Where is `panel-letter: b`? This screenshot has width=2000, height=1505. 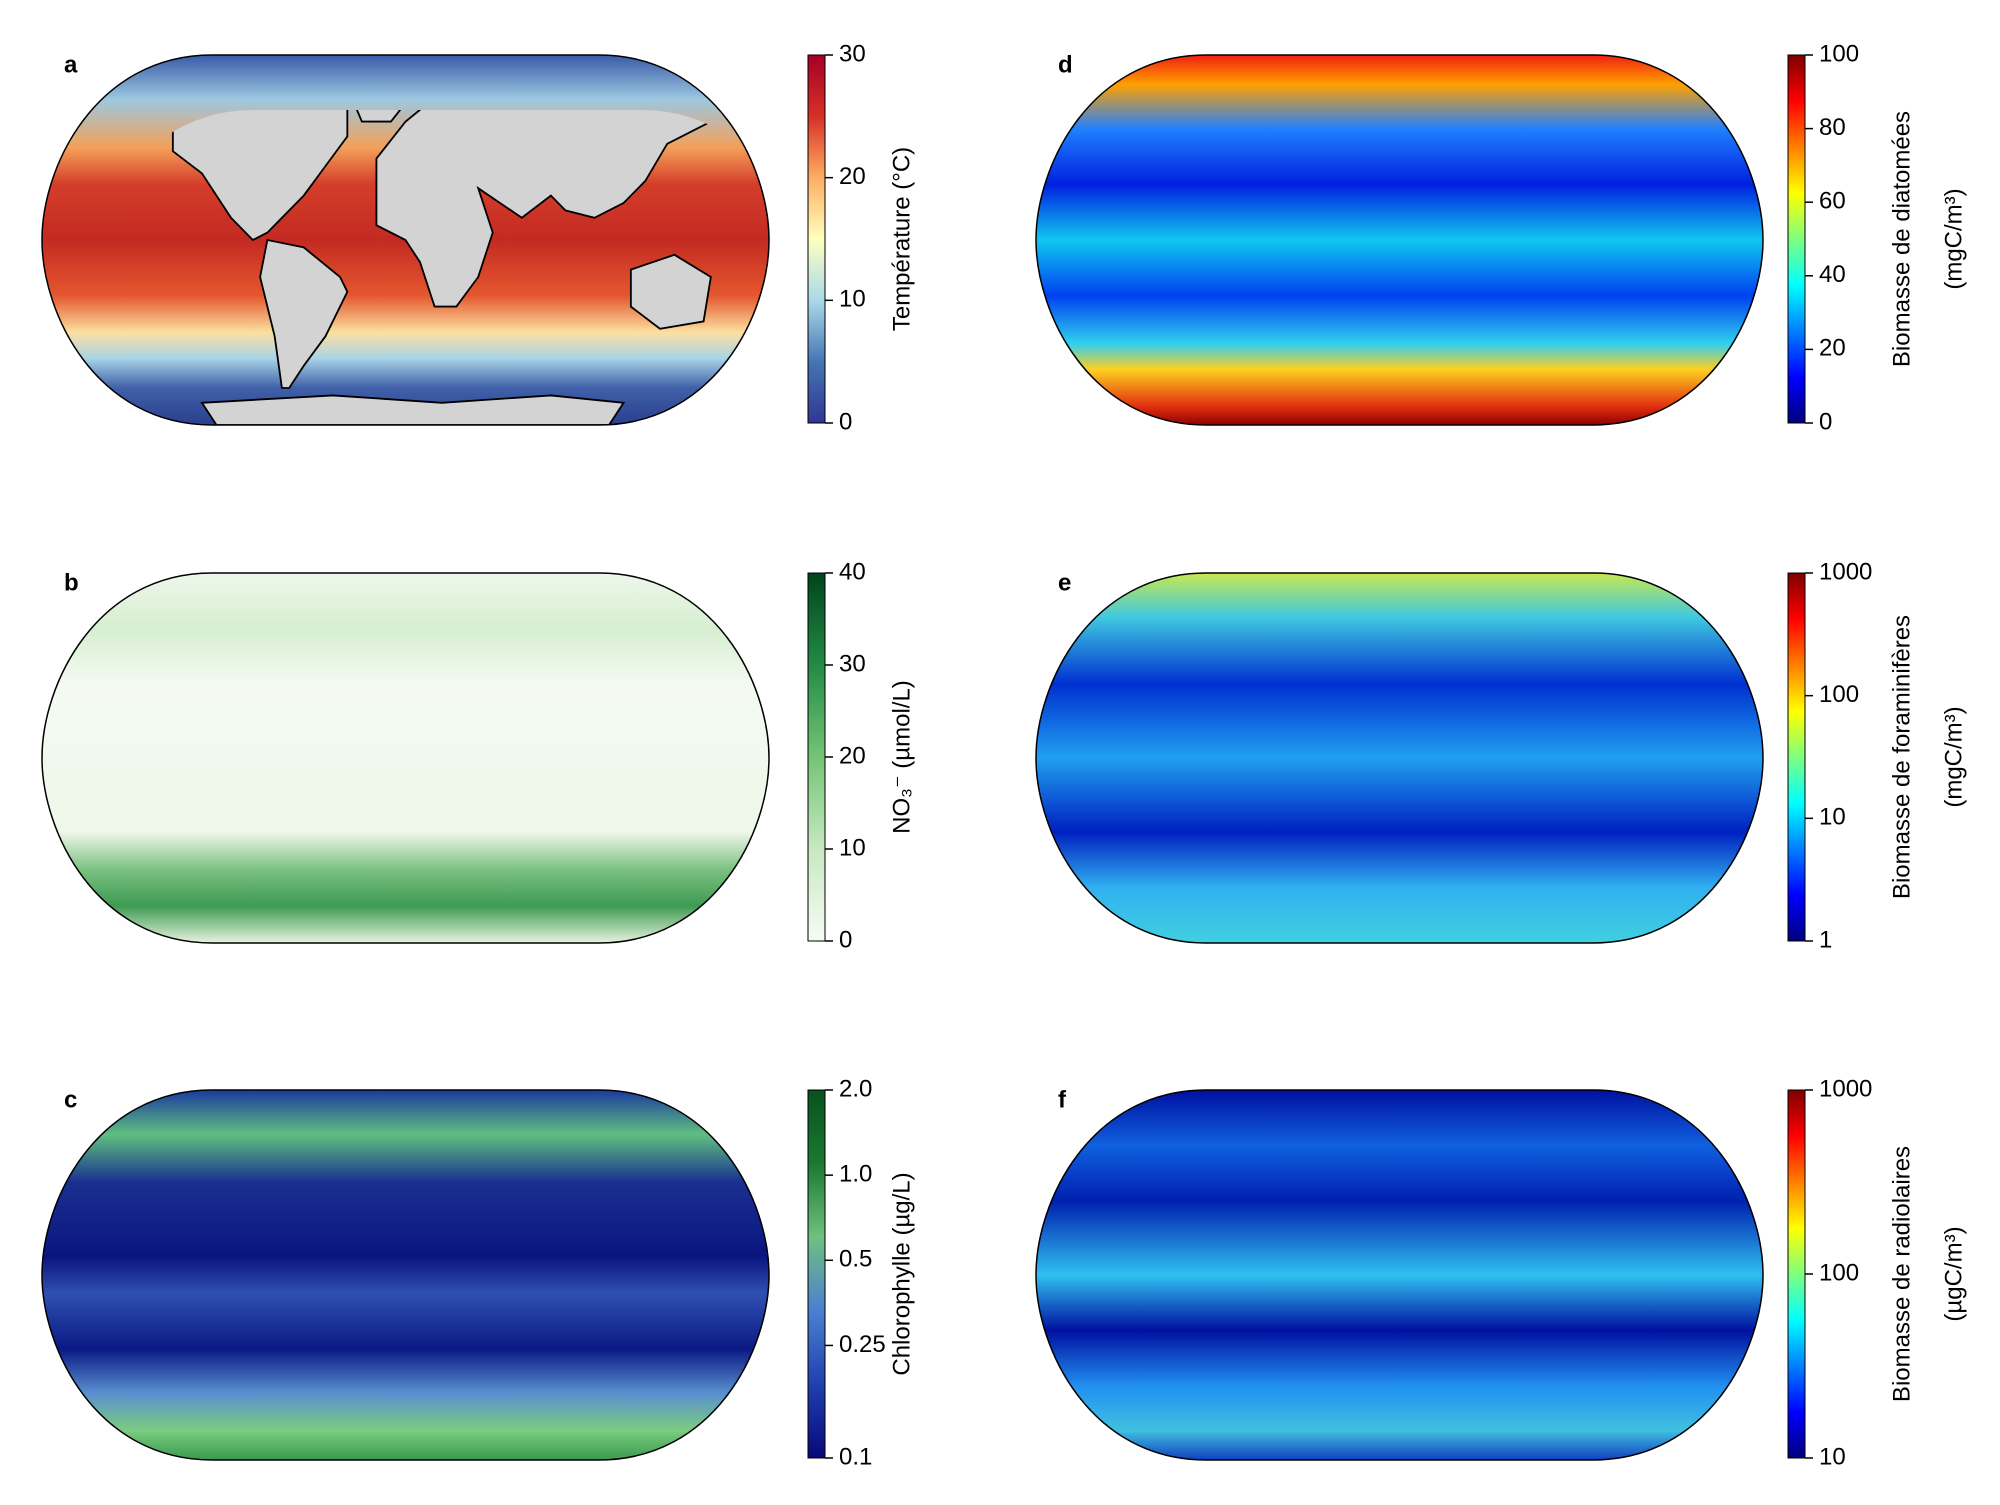 panel-letter: b is located at coordinates (71, 582).